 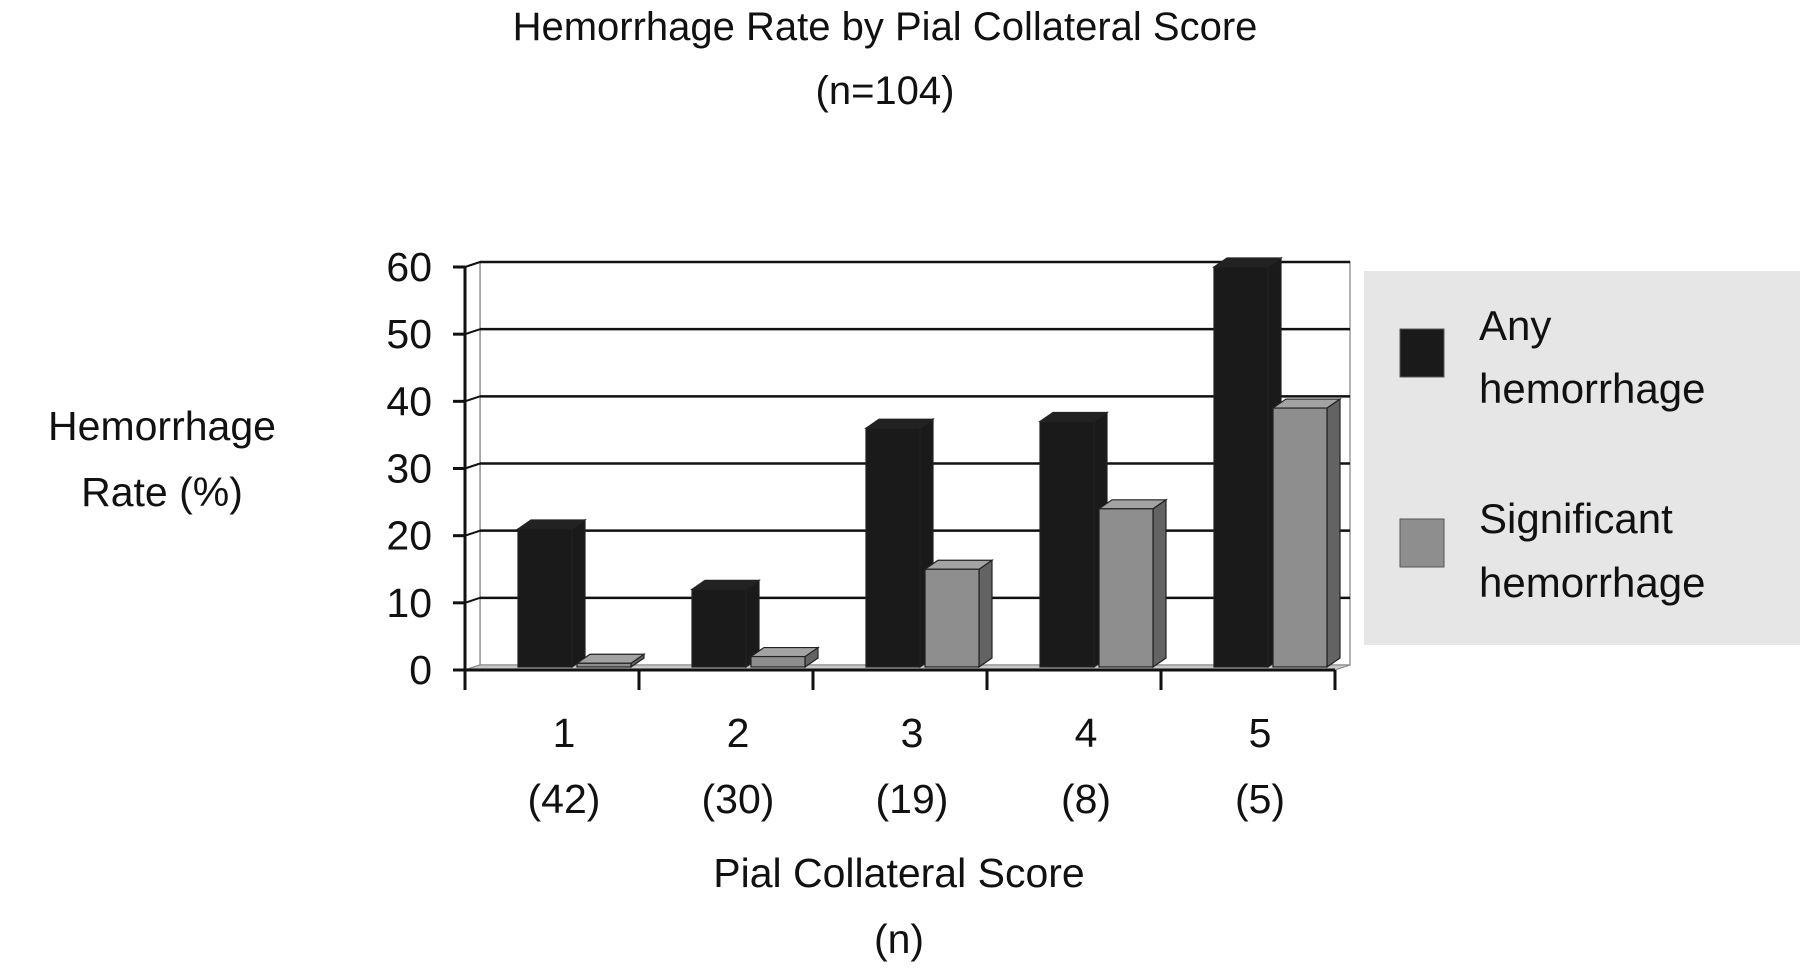 I want to click on chart-title: Hemorrhage Rate by Pial Collateral Score, so click(x=885, y=27).